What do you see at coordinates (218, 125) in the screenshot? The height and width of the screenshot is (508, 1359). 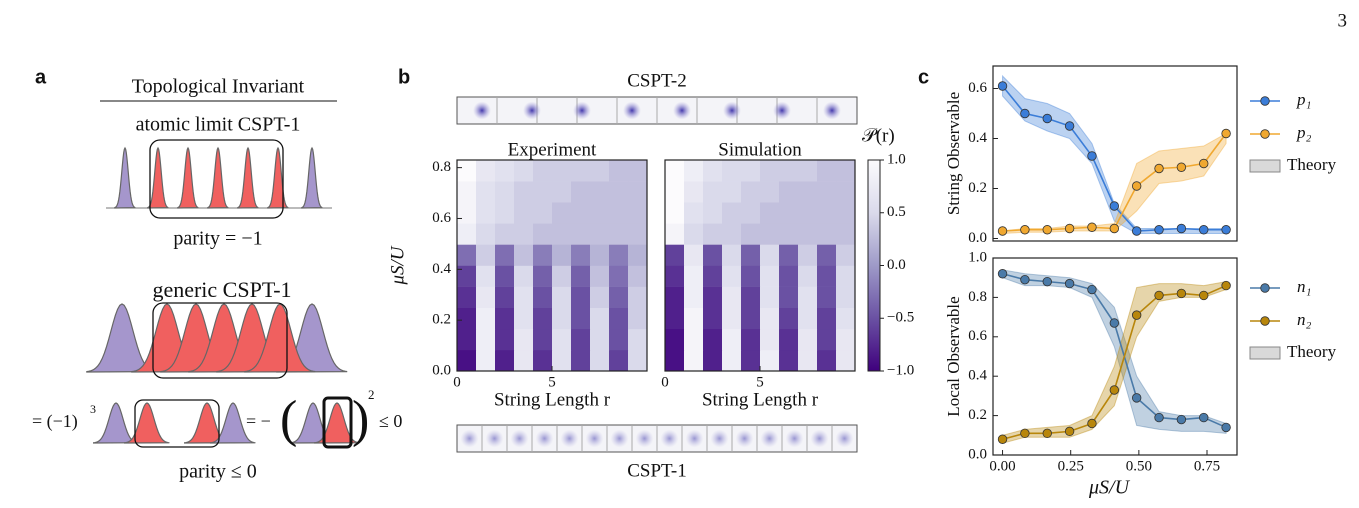 I see `subtitle: atomic limit CSPT-1` at bounding box center [218, 125].